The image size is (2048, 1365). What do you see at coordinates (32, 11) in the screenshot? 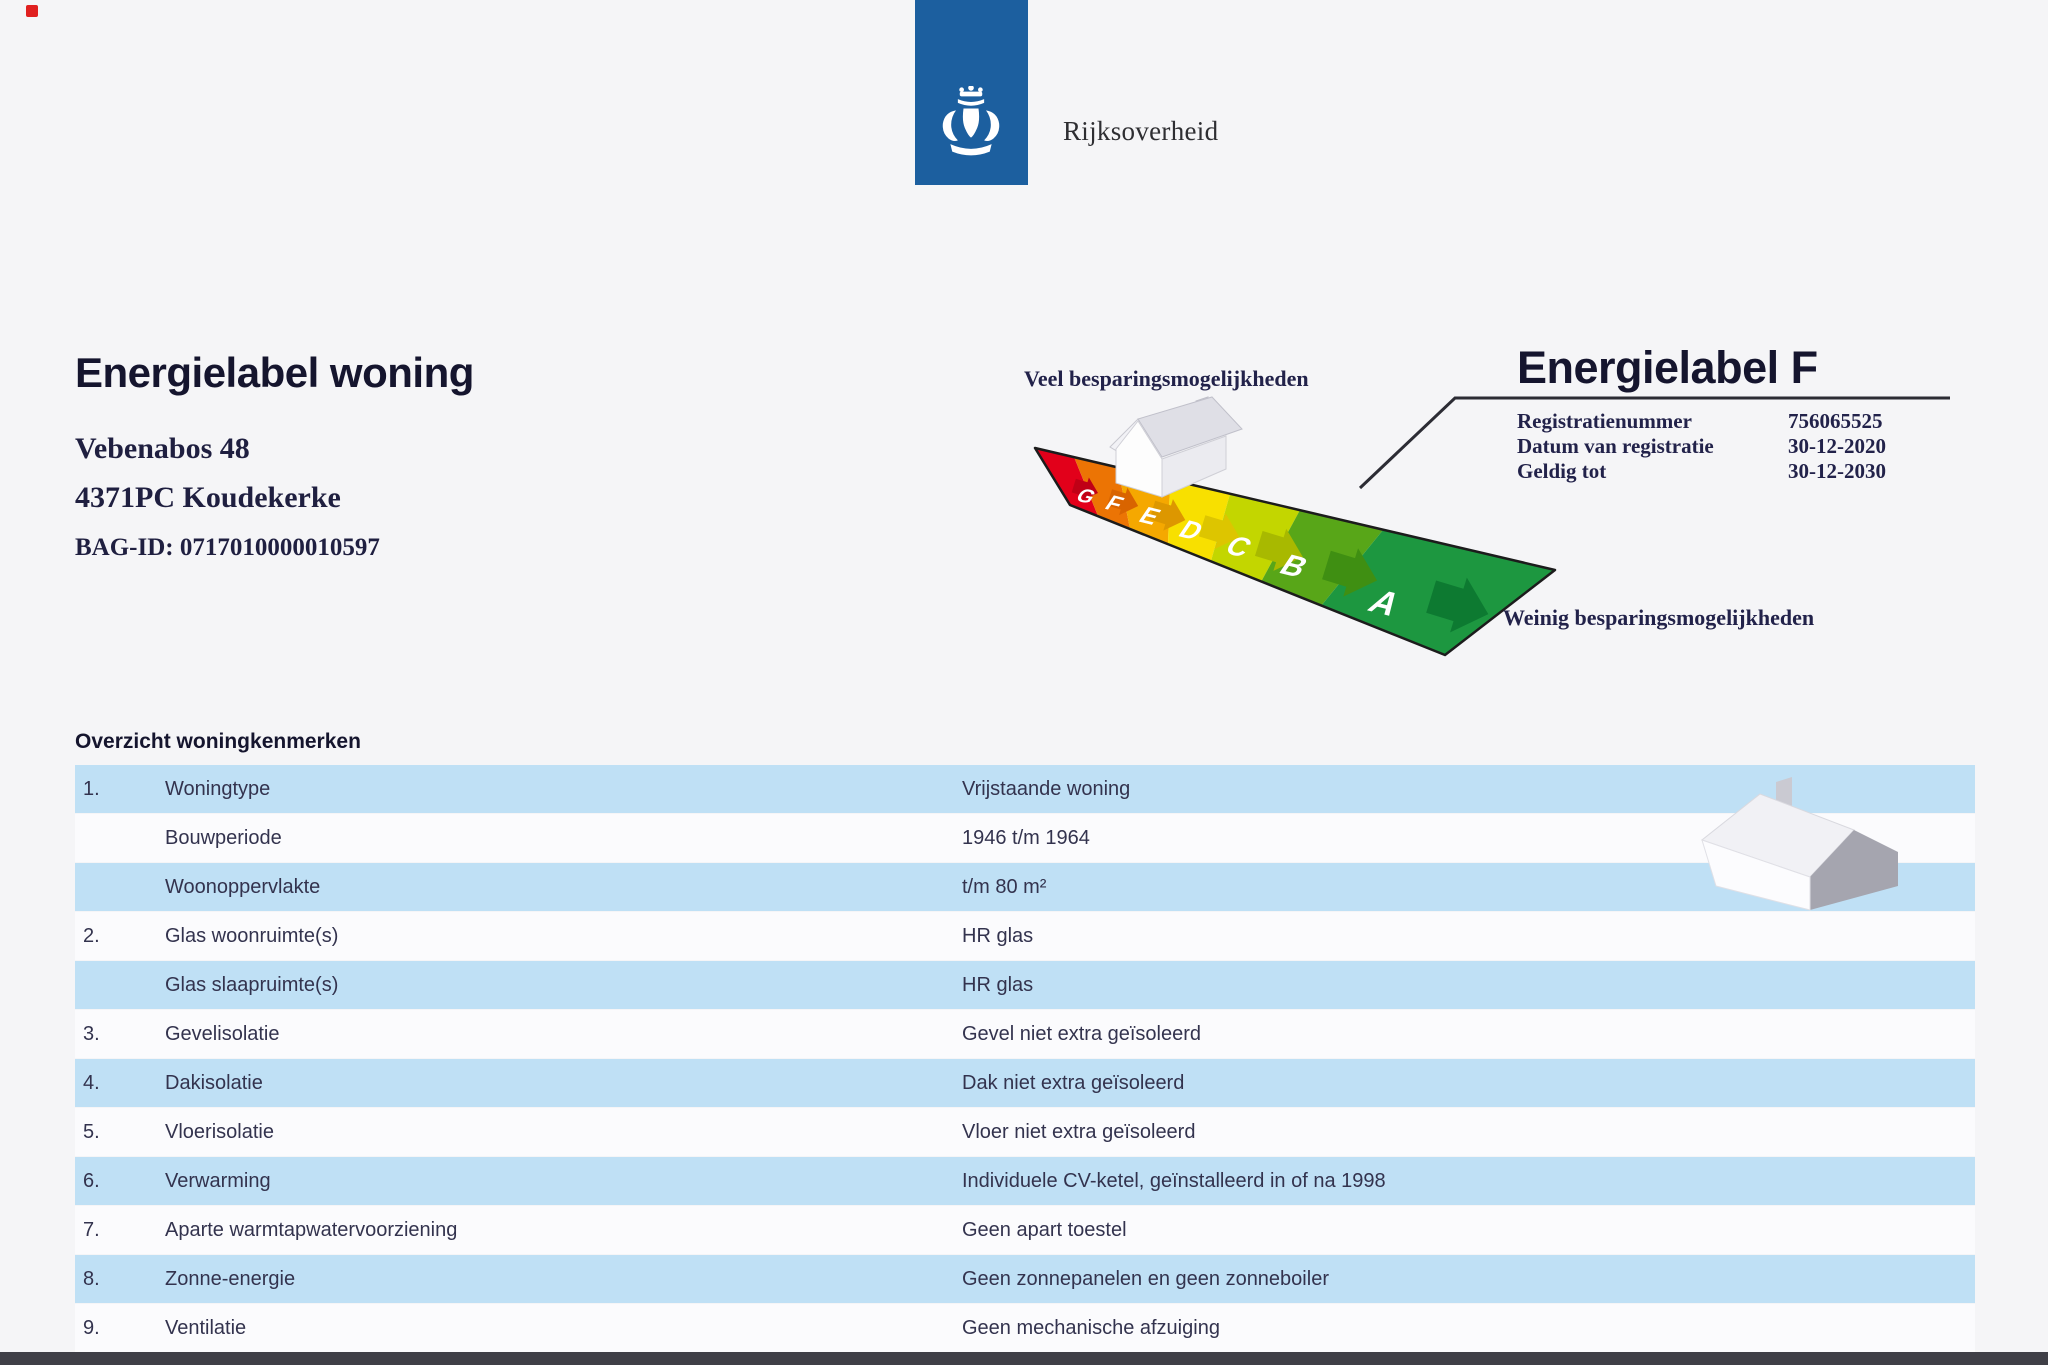
I see `red-dot-artifact` at bounding box center [32, 11].